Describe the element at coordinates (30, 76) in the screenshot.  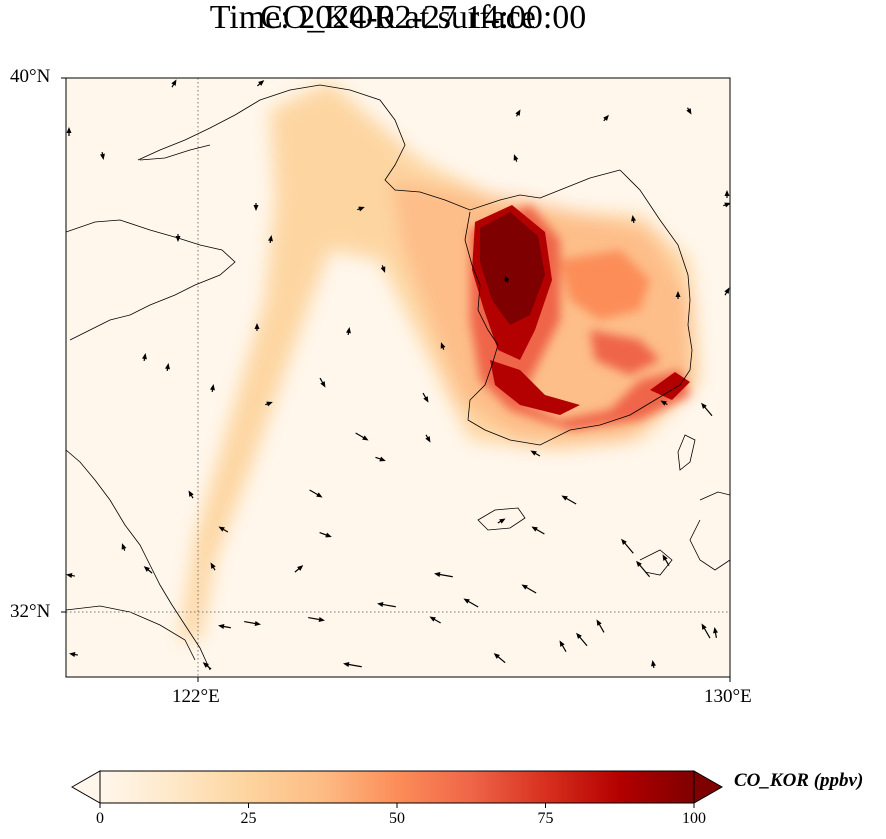
I see `lat-label-40n: 40°N` at that location.